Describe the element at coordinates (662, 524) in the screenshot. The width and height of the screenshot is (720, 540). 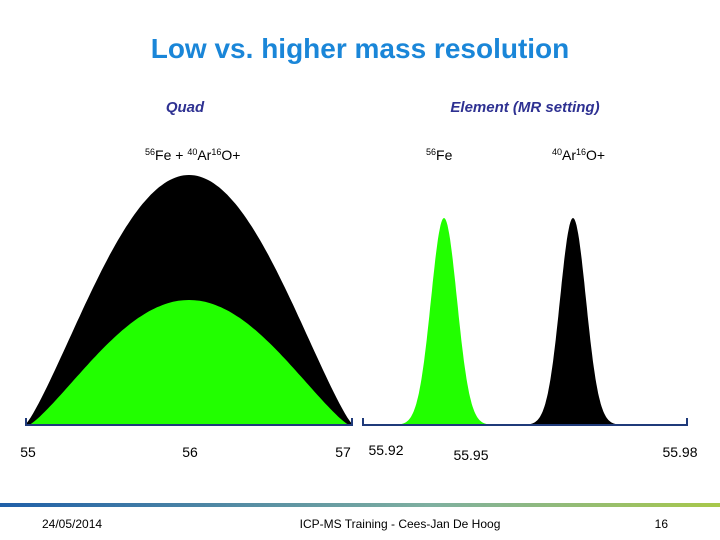
I see `page-number: 16` at that location.